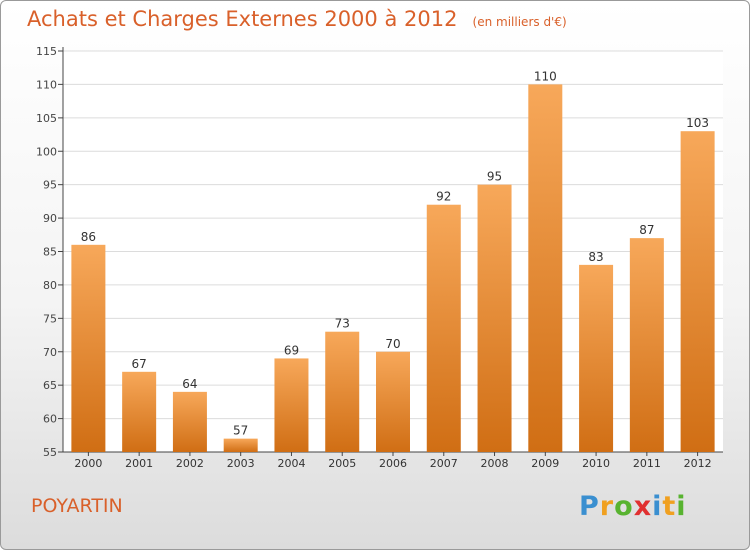  Describe the element at coordinates (189, 421) in the screenshot. I see `bar-2002` at that location.